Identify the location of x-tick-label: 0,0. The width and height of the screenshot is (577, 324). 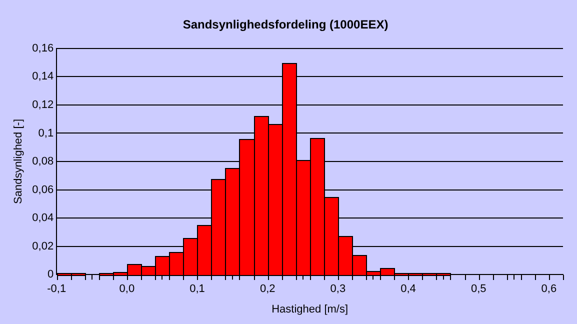
(127, 289).